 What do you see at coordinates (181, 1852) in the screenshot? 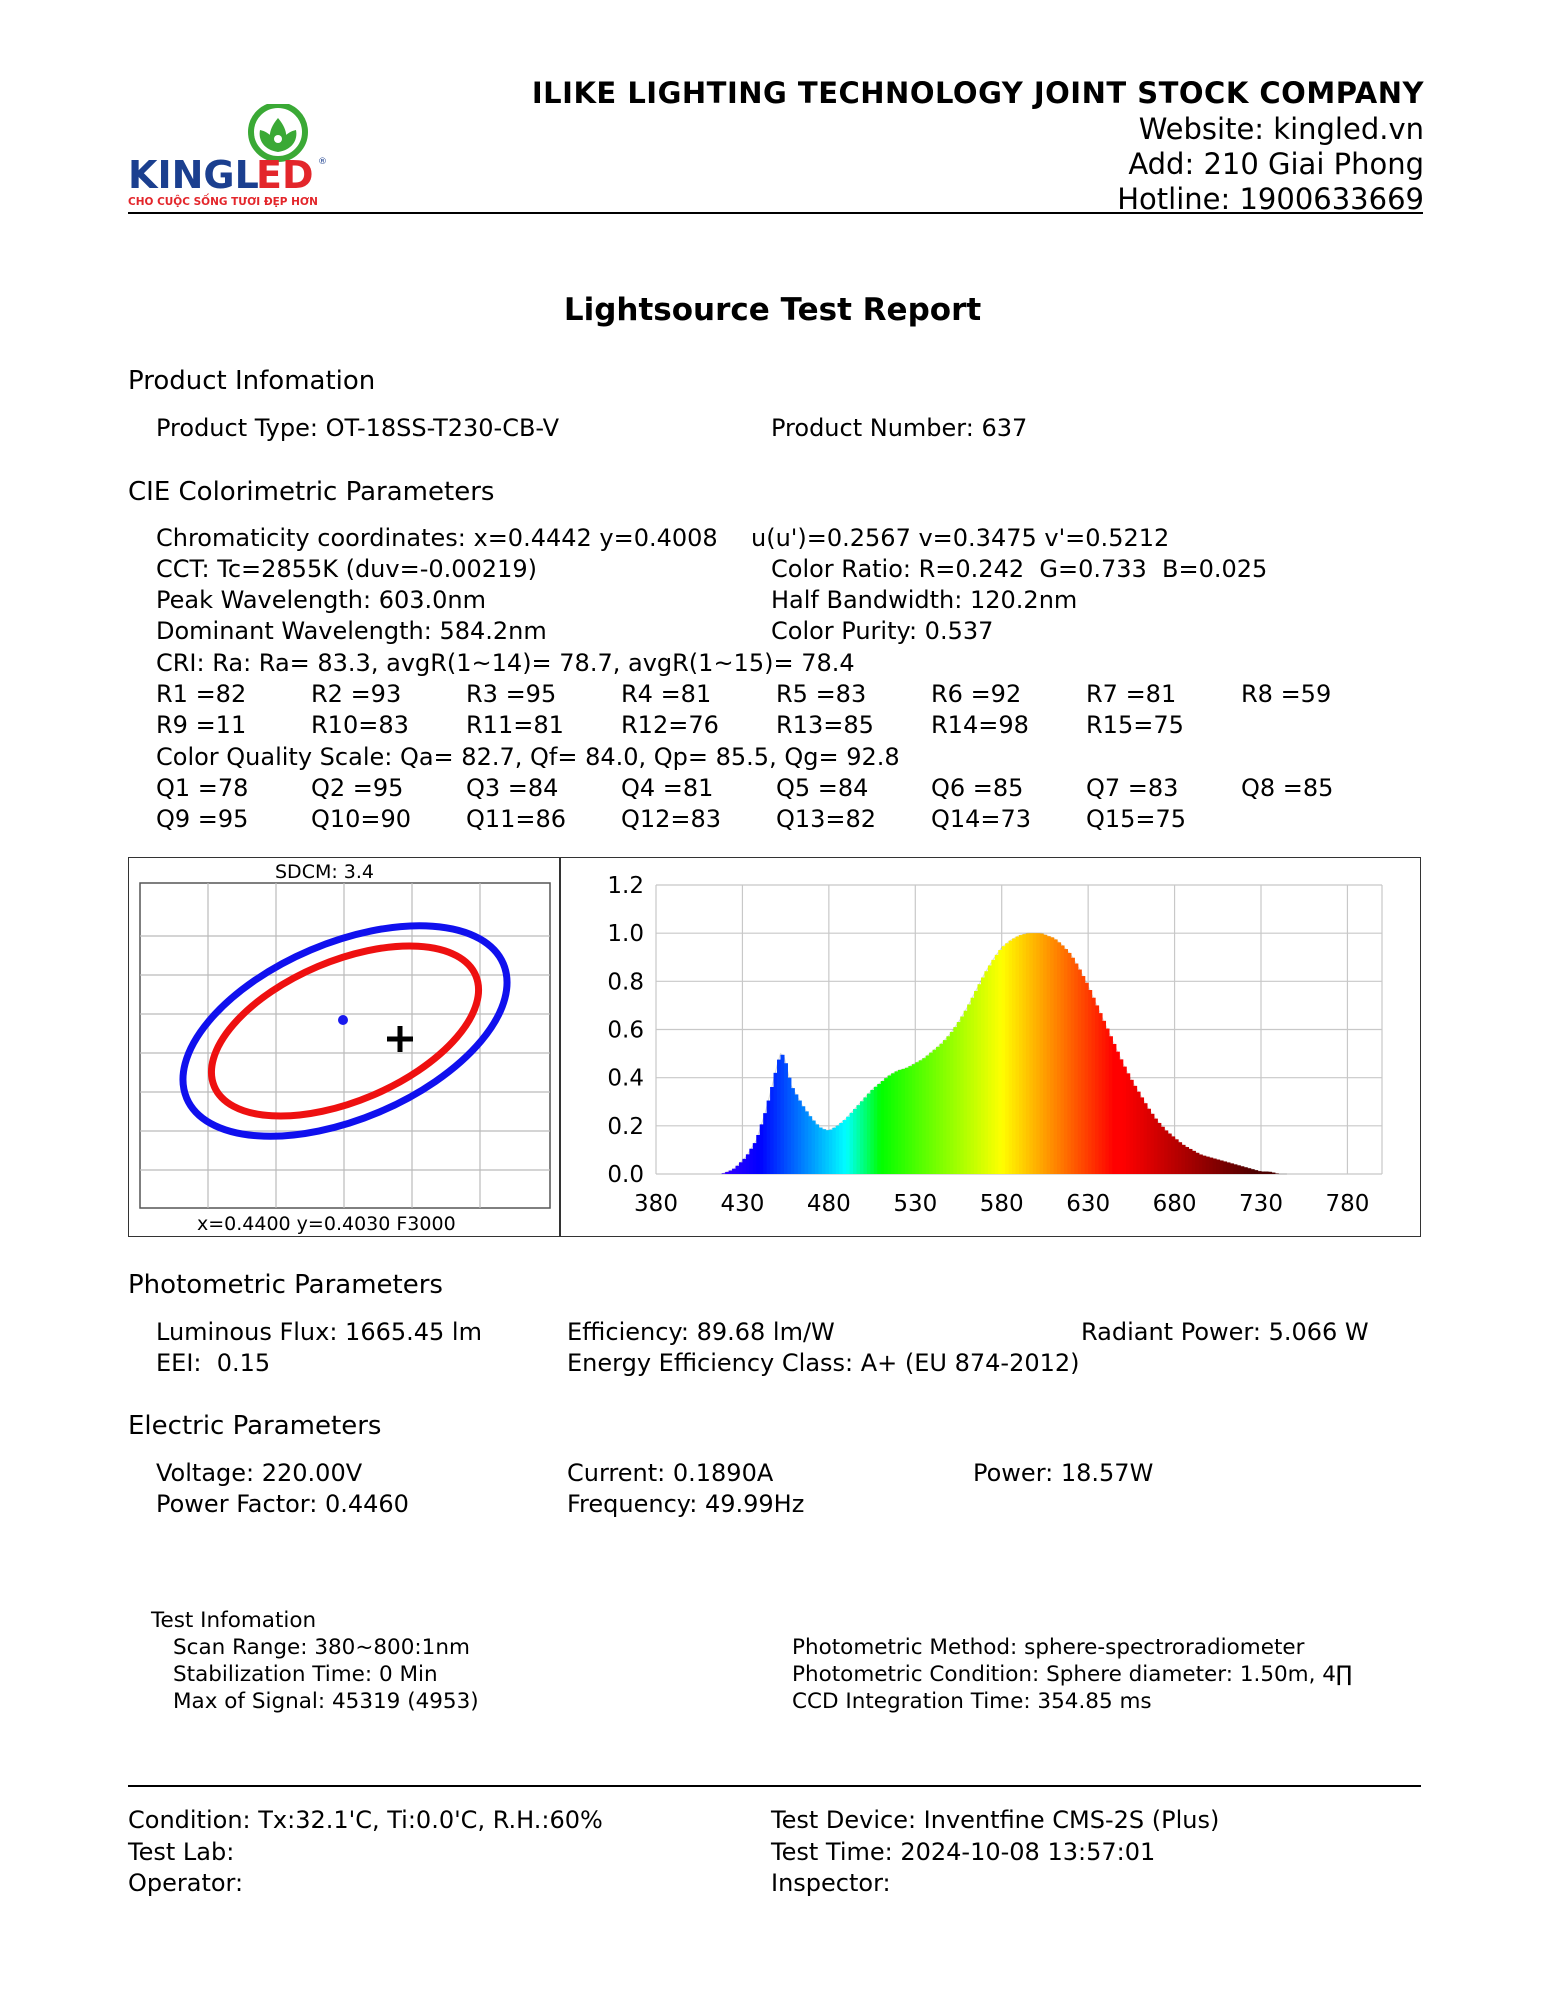
I see `test-lab: Test Lab:` at bounding box center [181, 1852].